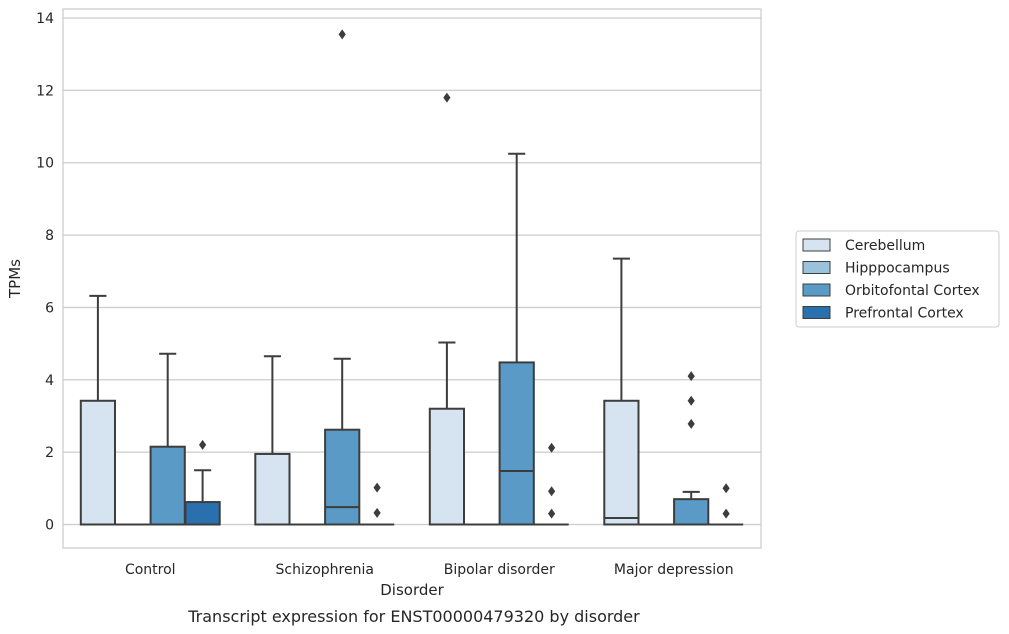  What do you see at coordinates (150, 570) in the screenshot?
I see `x-tick-label: Control` at bounding box center [150, 570].